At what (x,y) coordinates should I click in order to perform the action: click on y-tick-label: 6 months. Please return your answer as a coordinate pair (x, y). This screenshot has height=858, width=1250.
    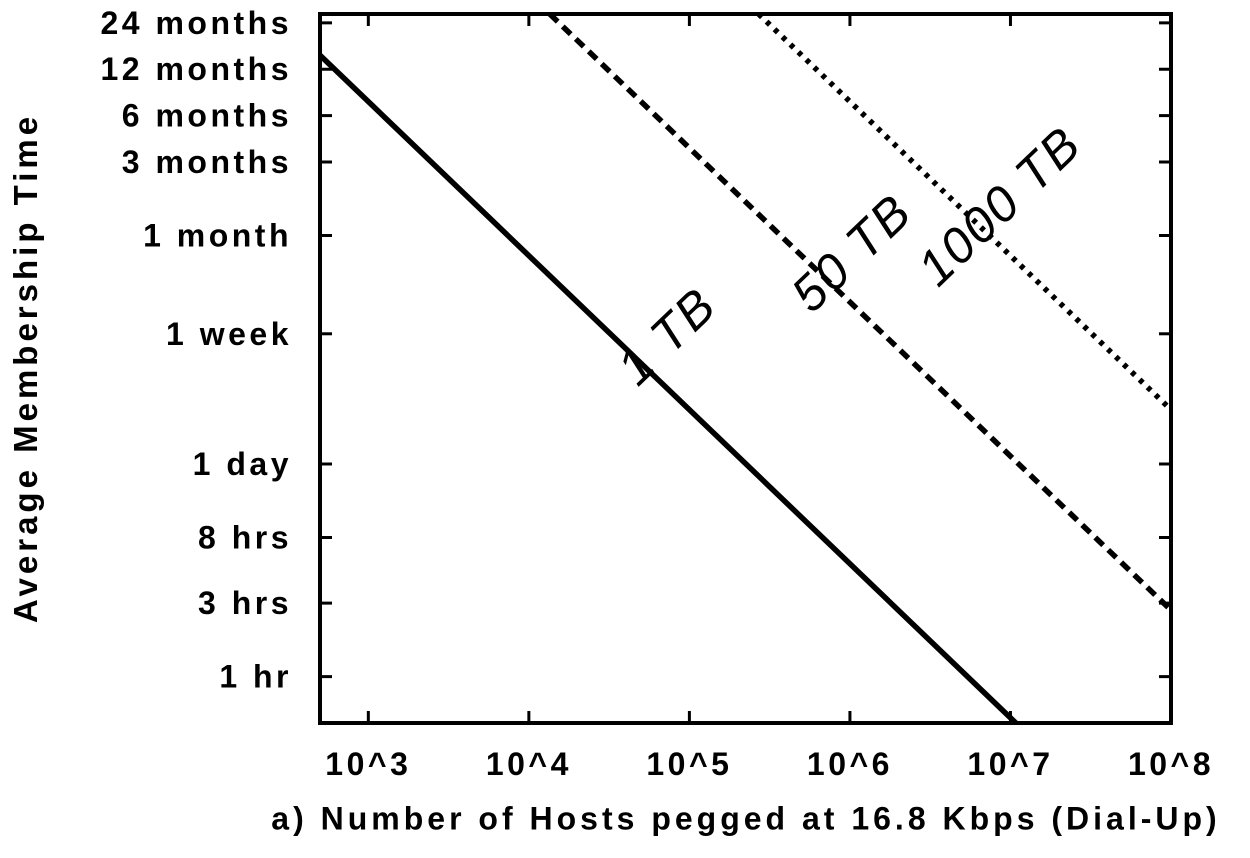
    Looking at the image, I should click on (207, 116).